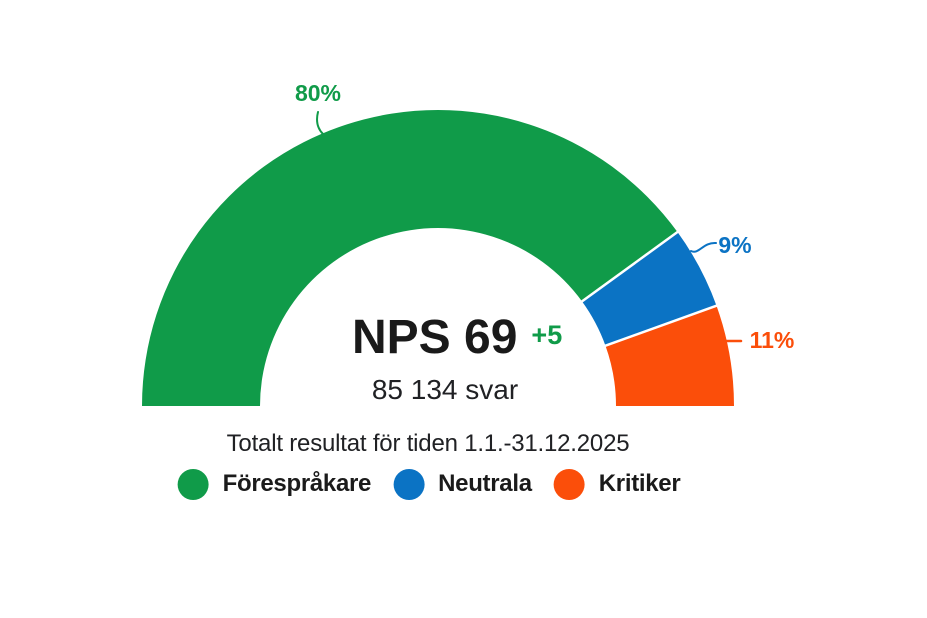 Image resolution: width=927 pixels, height=618 pixels. What do you see at coordinates (318, 93) in the screenshot?
I see `slice-label-promoters: 80%` at bounding box center [318, 93].